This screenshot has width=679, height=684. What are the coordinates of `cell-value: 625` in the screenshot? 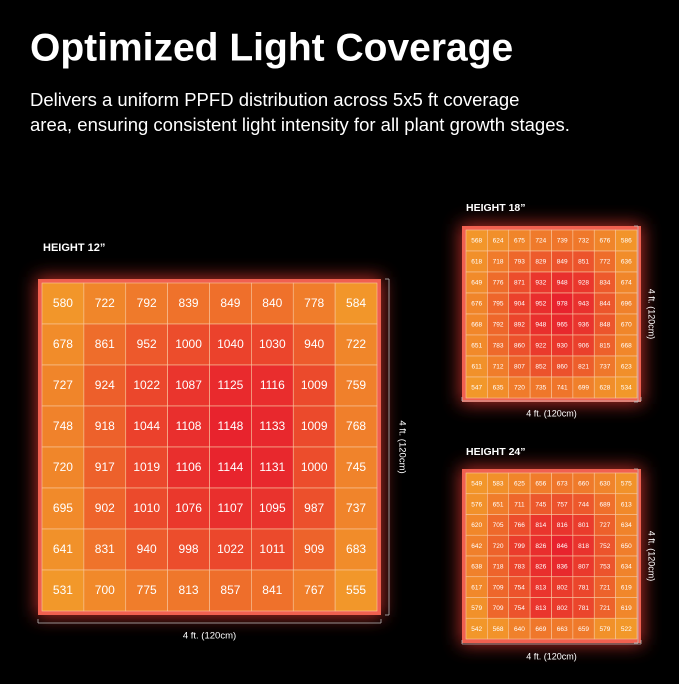 It's located at (519, 484).